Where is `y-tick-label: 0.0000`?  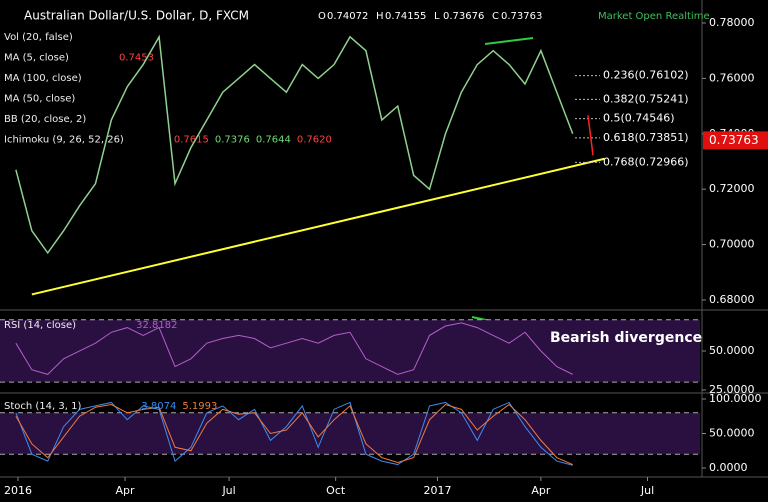
y-tick-label: 0.0000 is located at coordinates (728, 467).